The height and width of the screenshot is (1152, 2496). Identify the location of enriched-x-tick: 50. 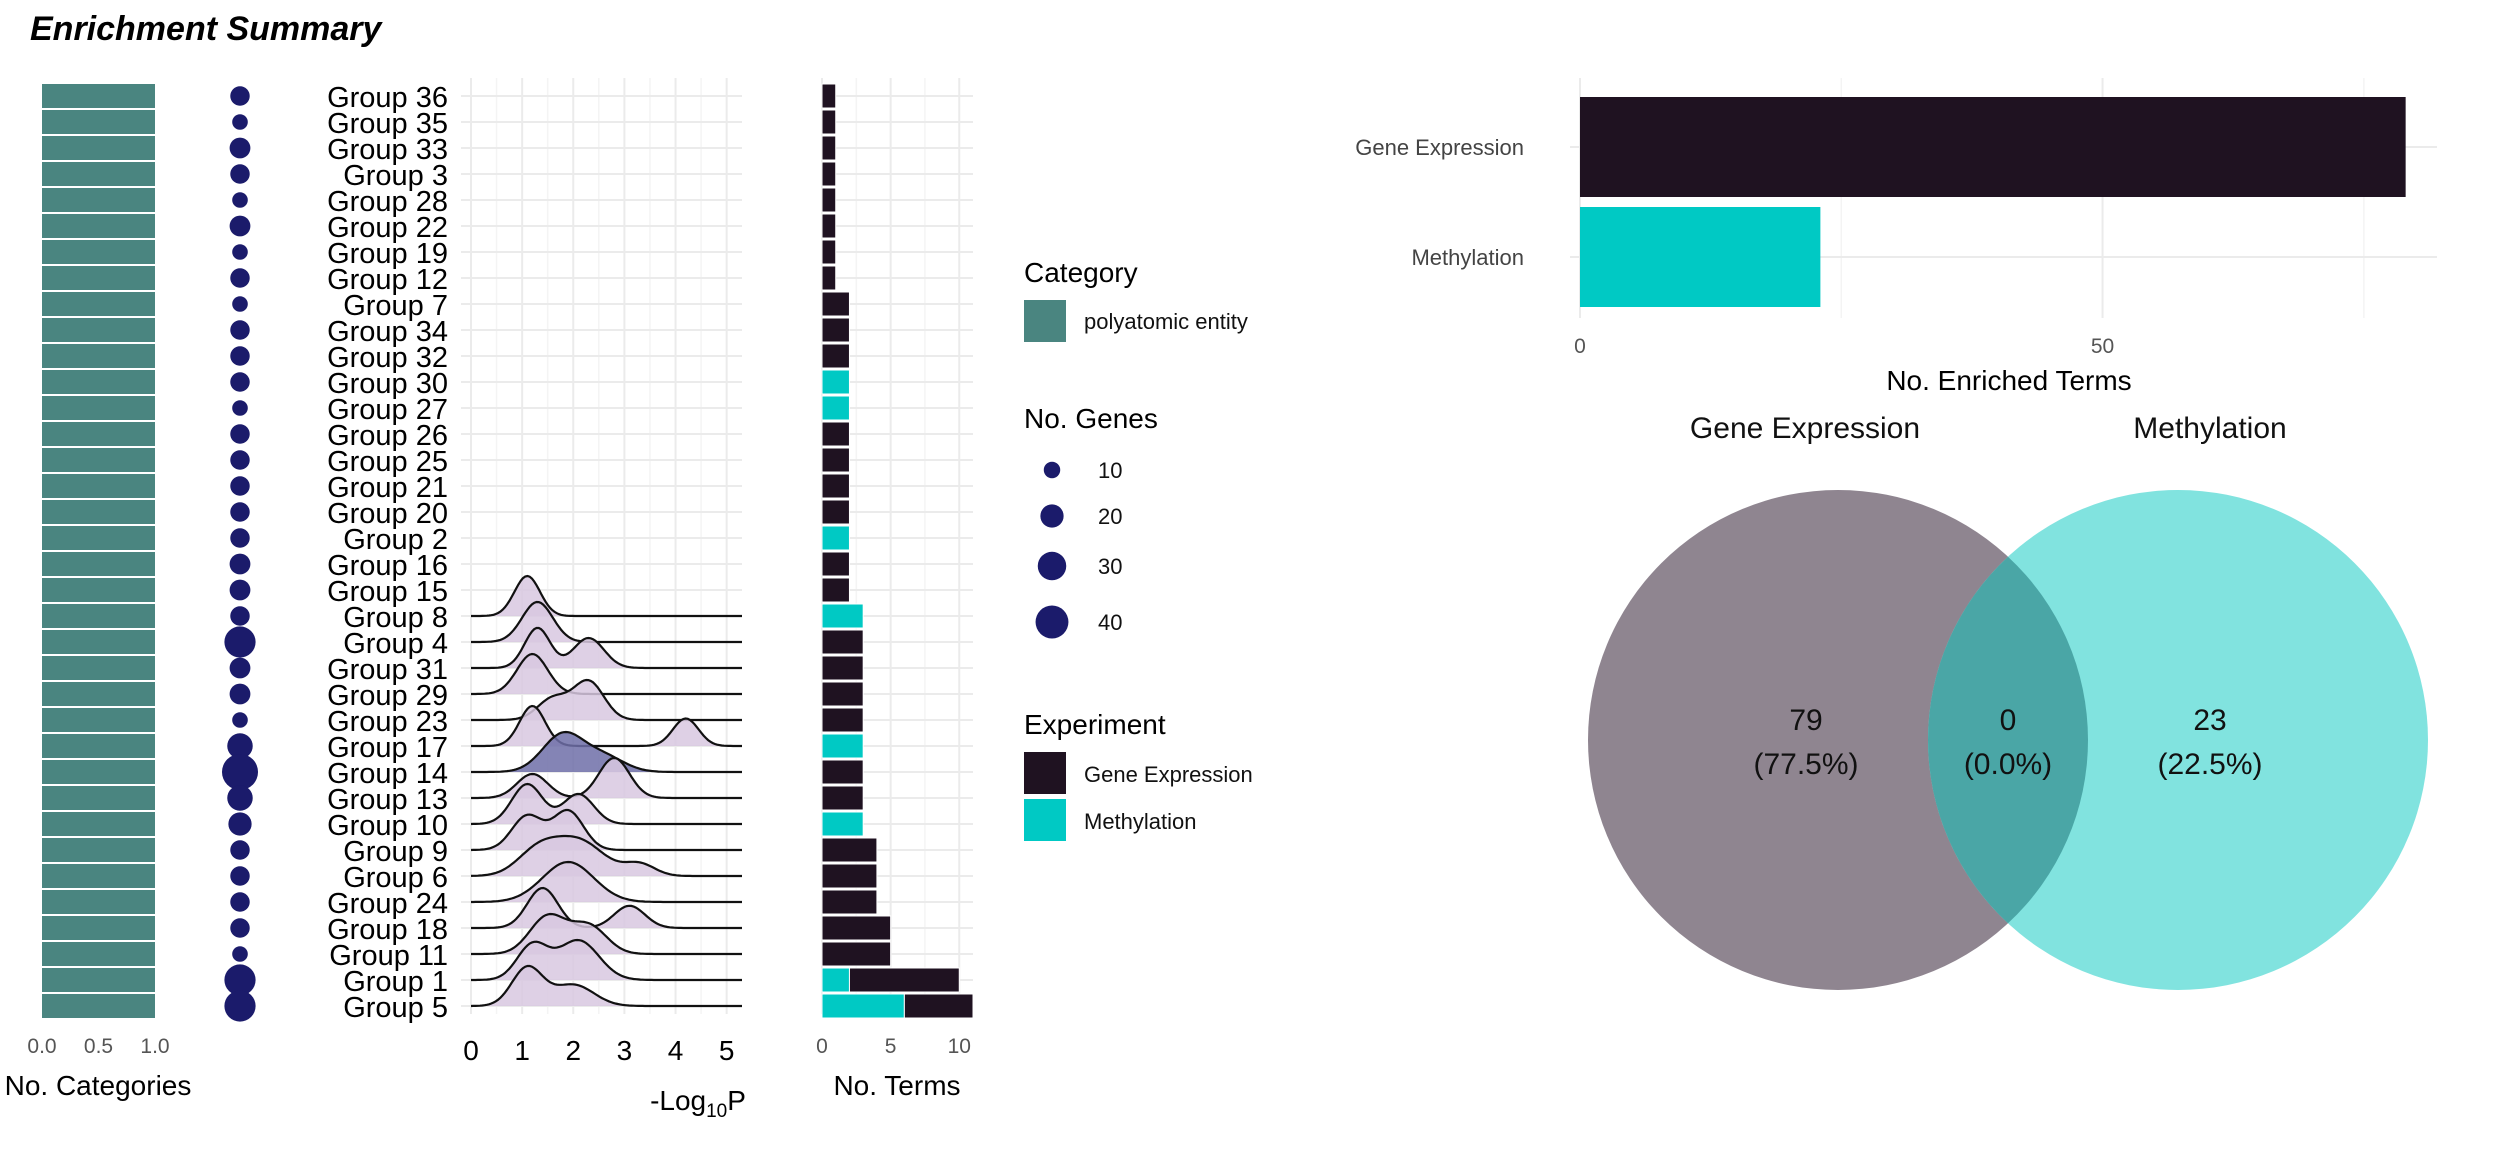
(2102, 346).